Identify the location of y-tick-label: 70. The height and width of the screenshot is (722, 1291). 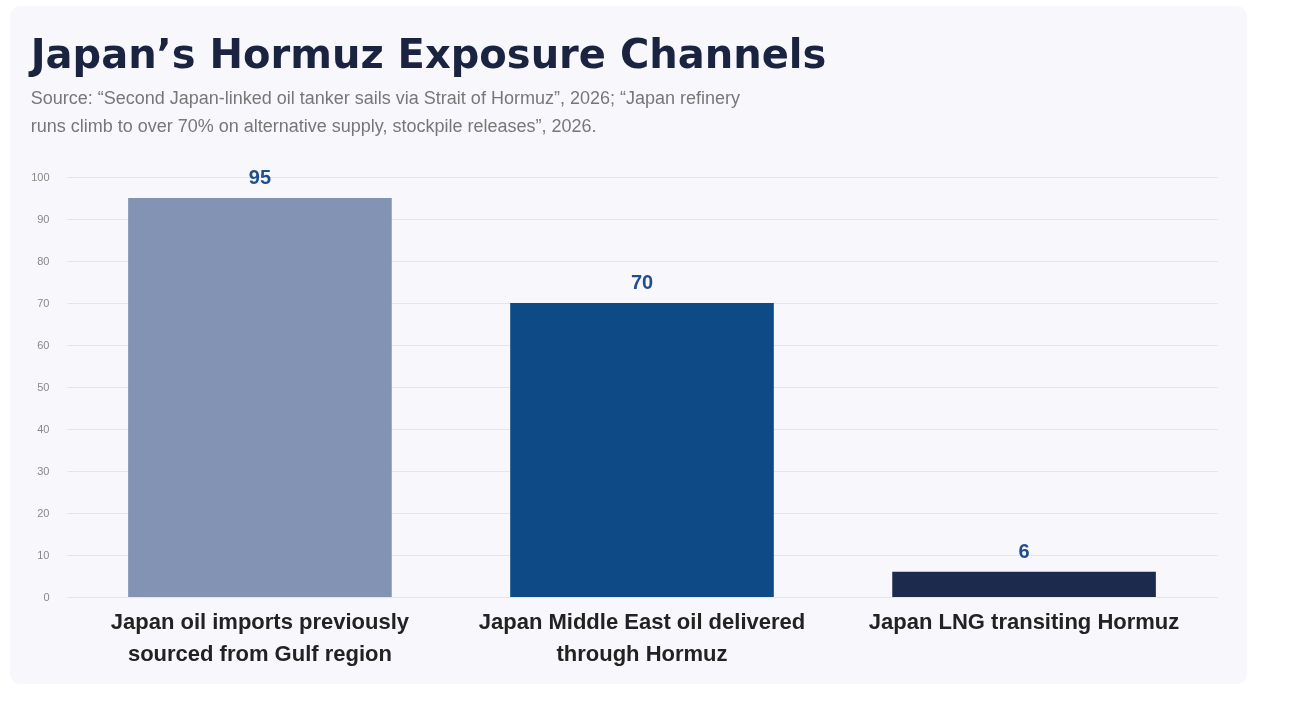
(43, 302).